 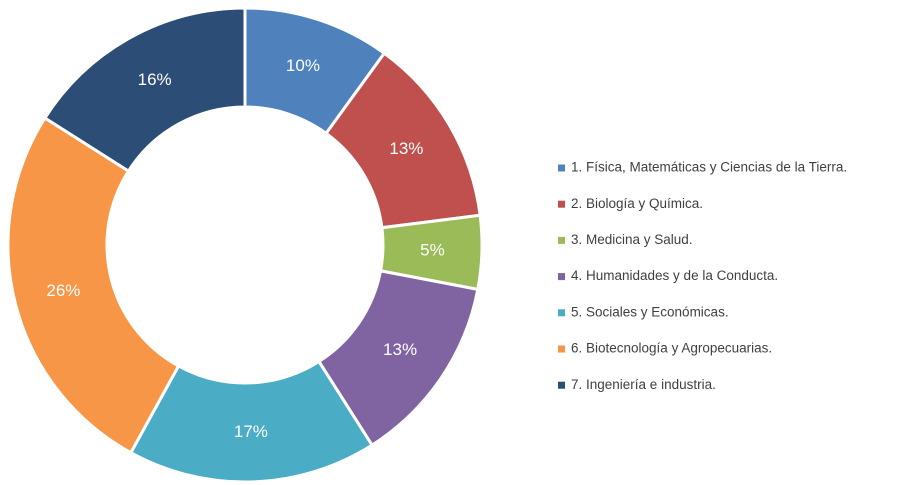 What do you see at coordinates (643, 384) in the screenshot?
I see `legend-label: 7. Ingeniería e industria.` at bounding box center [643, 384].